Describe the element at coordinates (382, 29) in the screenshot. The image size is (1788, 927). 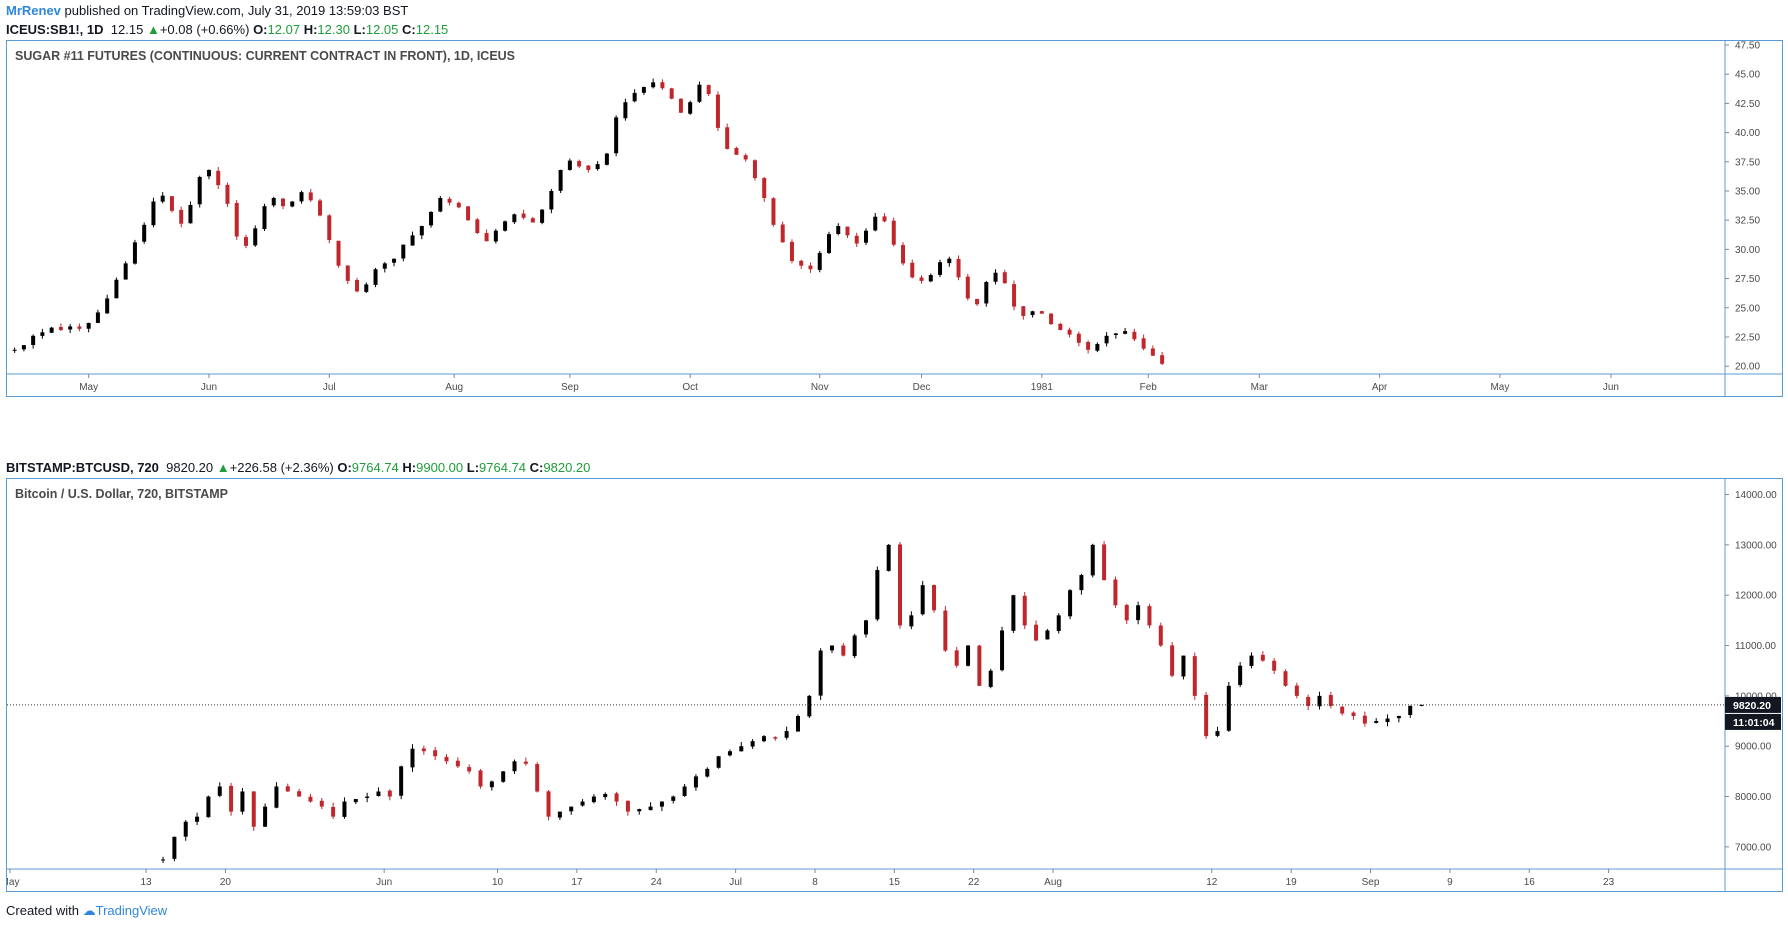
I see `sugar-low: 12.05` at that location.